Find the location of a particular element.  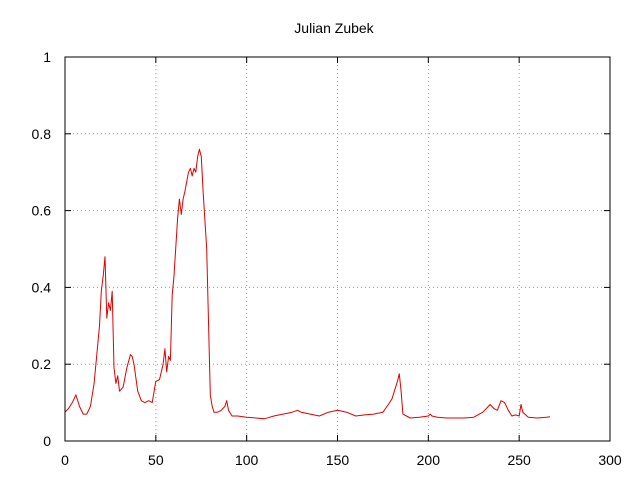

y-tick-label: 0.8 is located at coordinates (42, 134).